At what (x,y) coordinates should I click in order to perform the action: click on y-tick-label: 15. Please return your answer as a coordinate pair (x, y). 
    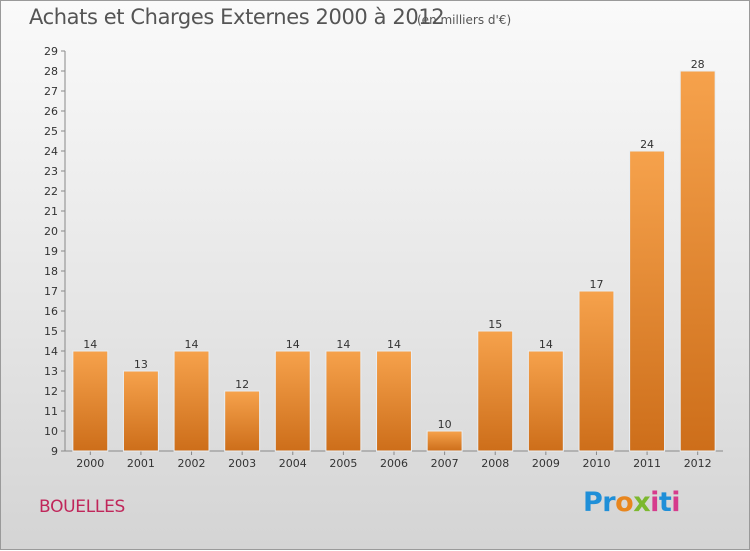
    Looking at the image, I should click on (51, 331).